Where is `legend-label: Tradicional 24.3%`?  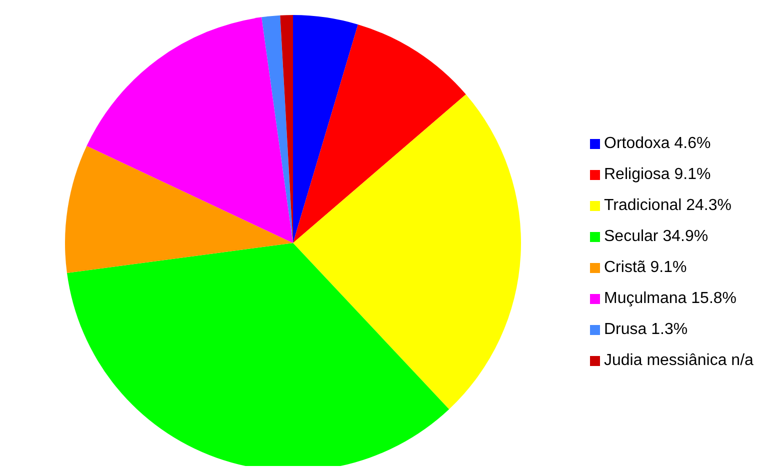
legend-label: Tradicional 24.3% is located at coordinates (668, 205).